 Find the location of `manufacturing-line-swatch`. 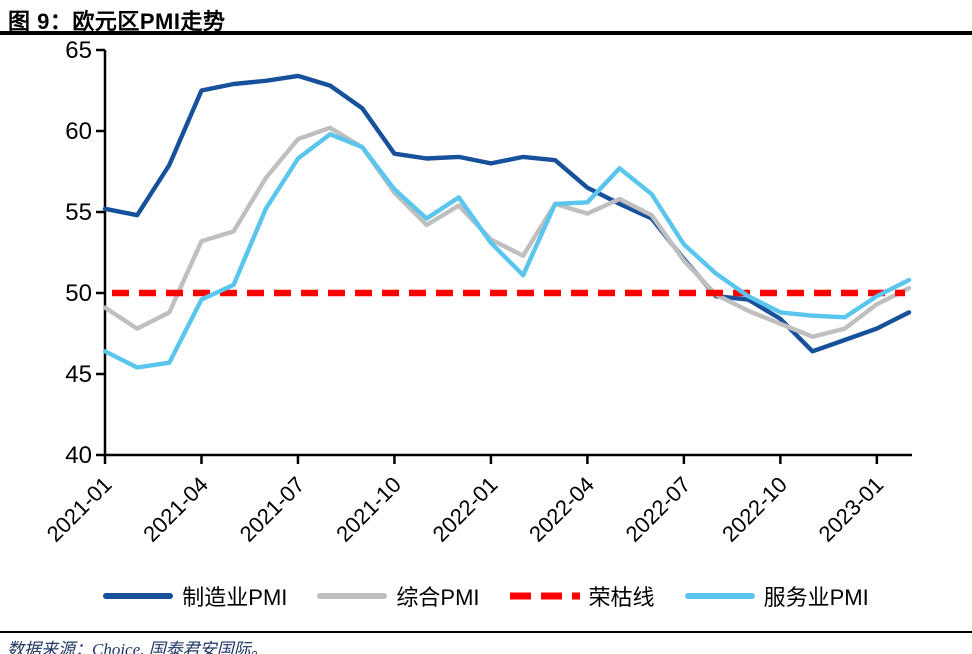

manufacturing-line-swatch is located at coordinates (138, 596).